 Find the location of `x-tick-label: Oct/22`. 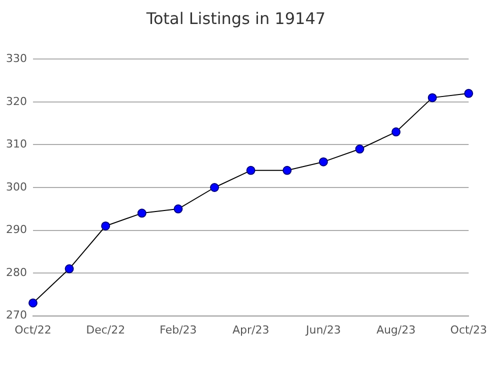

x-tick-label: Oct/22 is located at coordinates (33, 329).